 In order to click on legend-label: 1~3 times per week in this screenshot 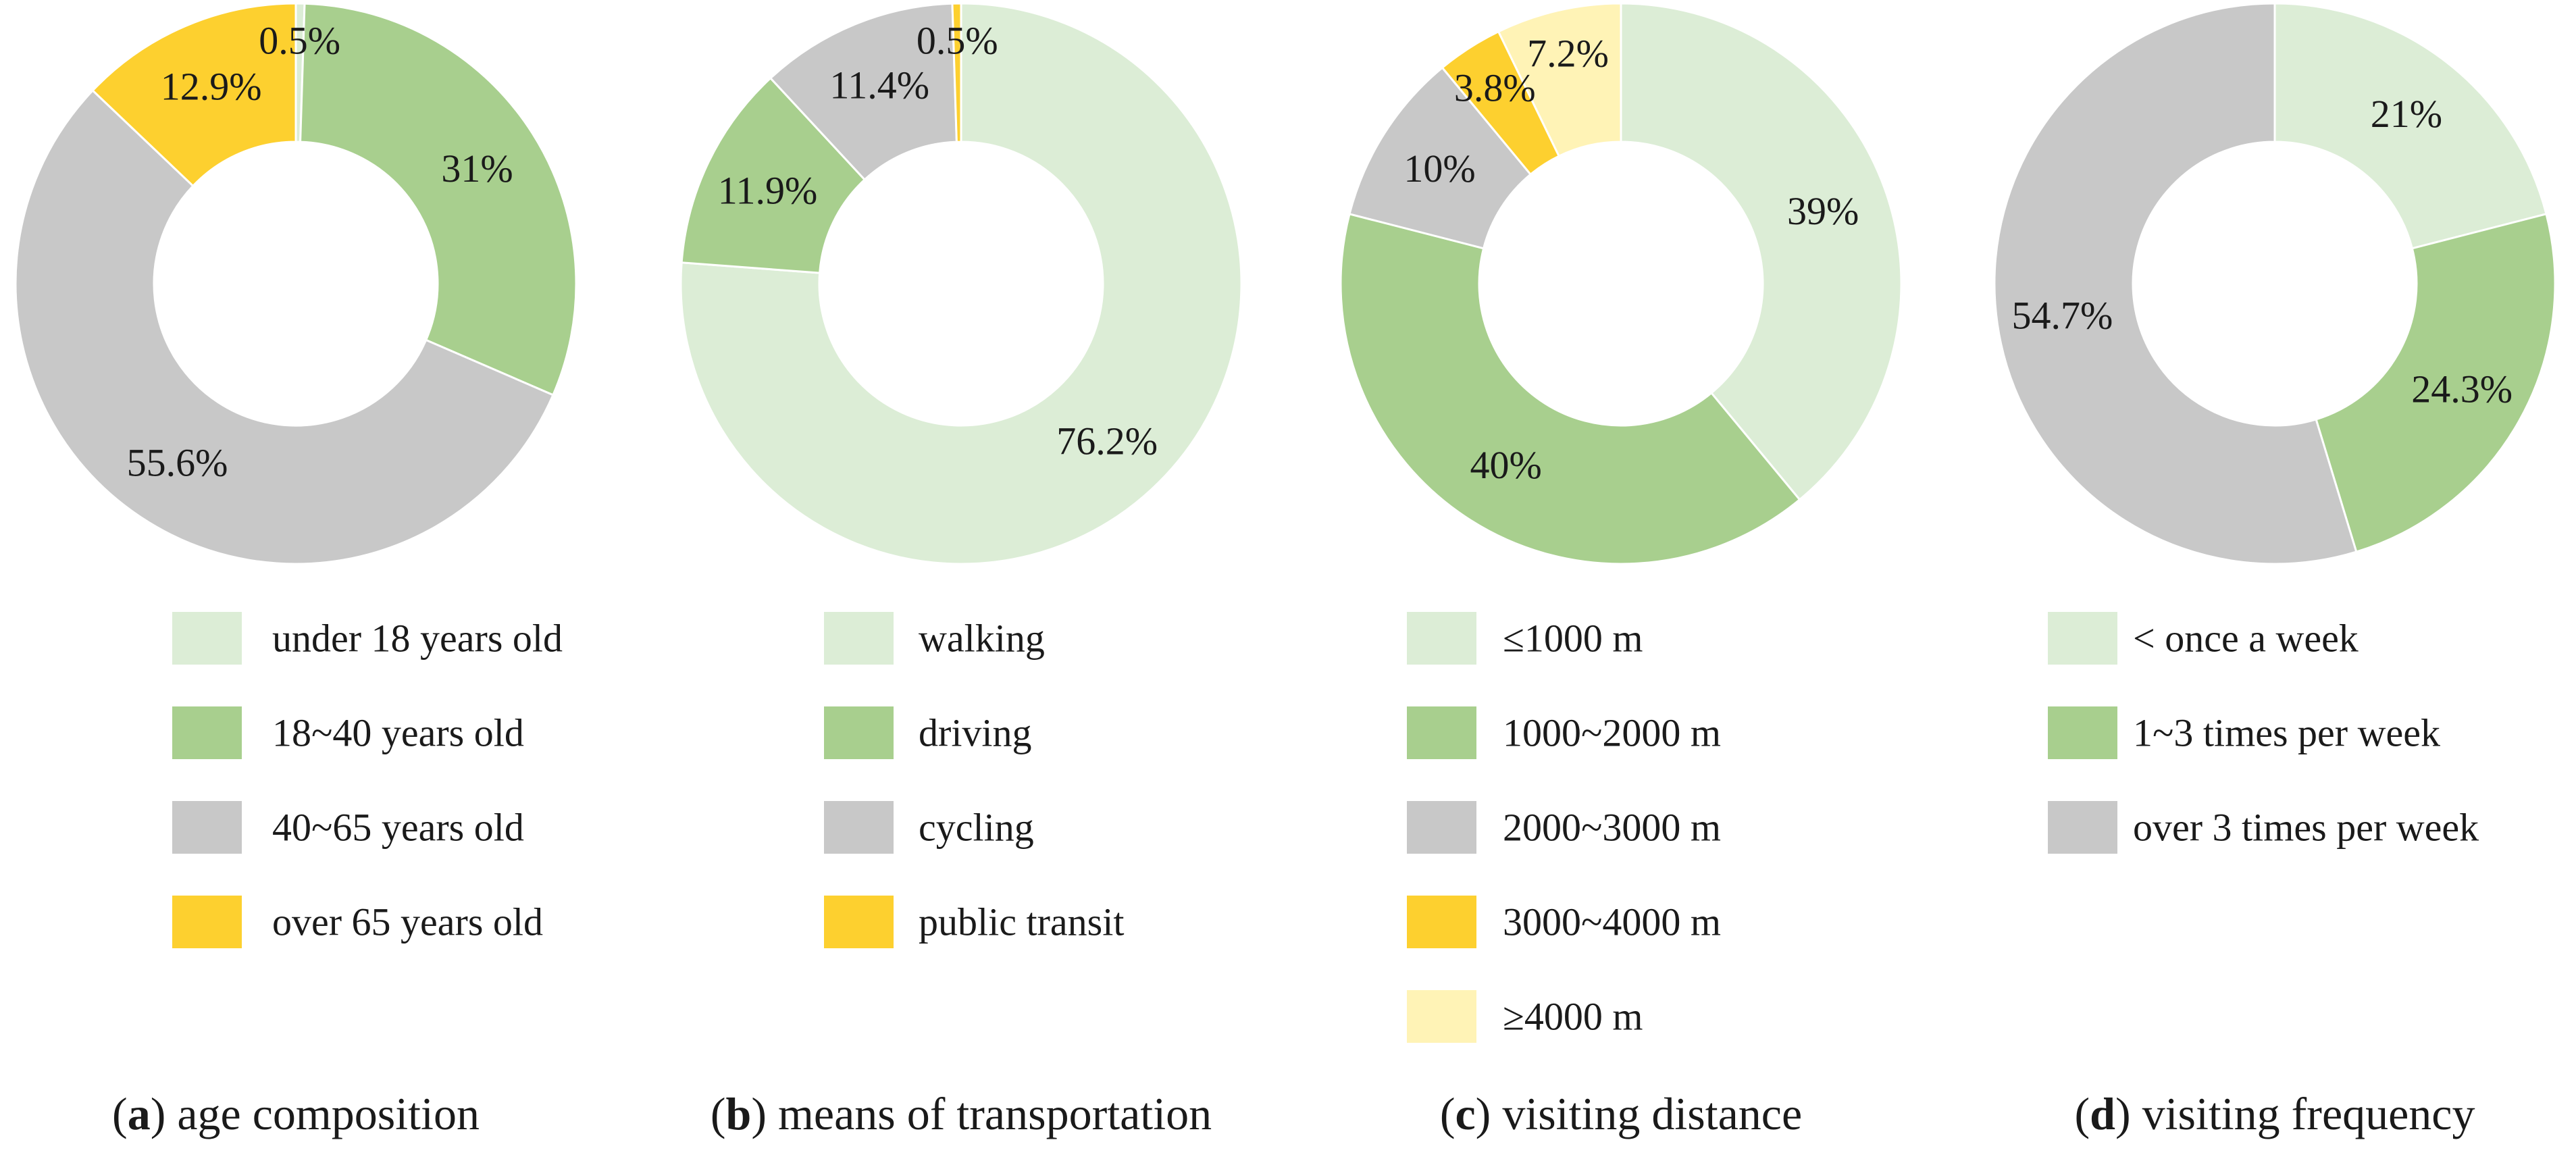, I will do `click(2286, 733)`.